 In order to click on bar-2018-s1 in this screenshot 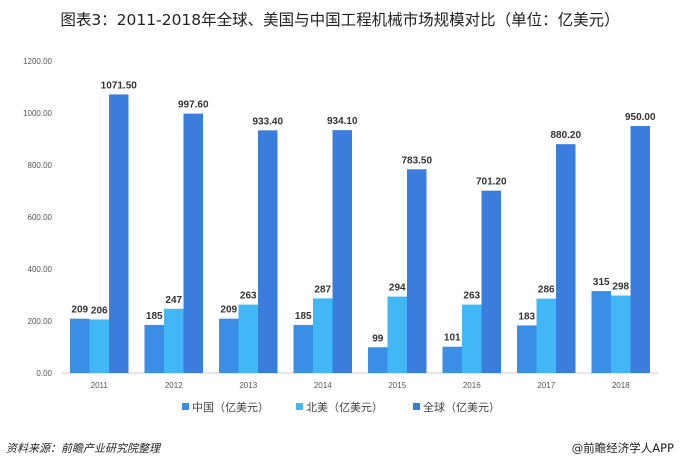, I will do `click(621, 334)`.